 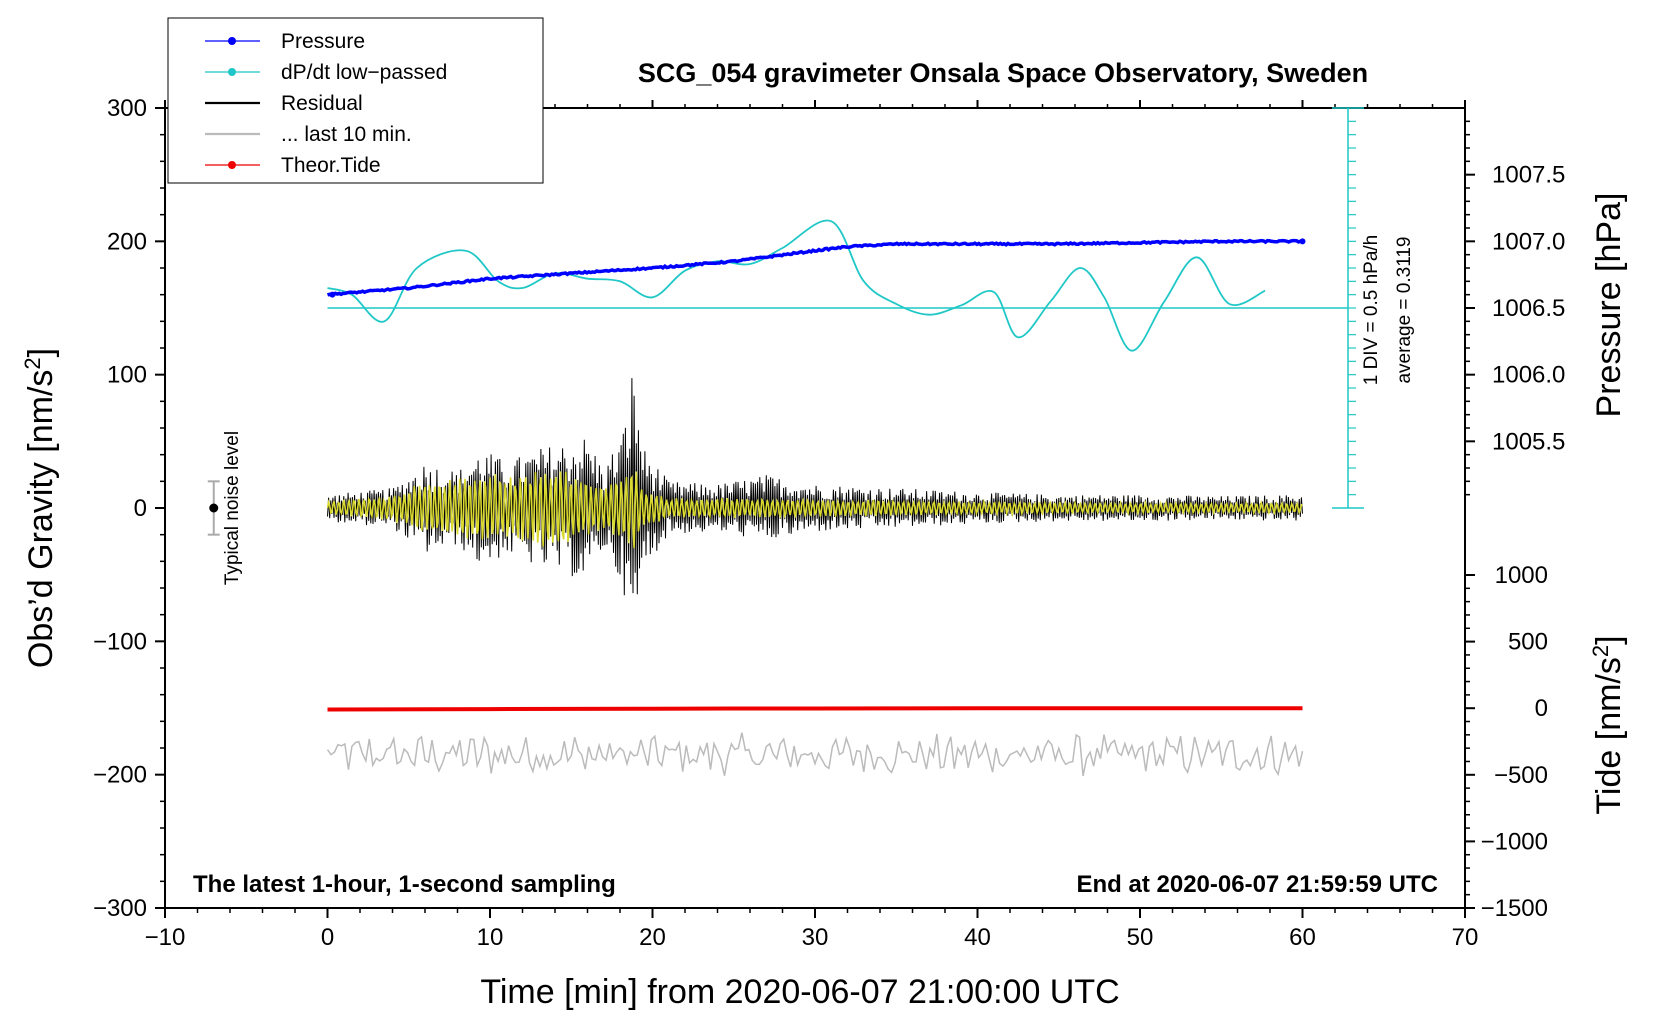 What do you see at coordinates (490, 937) in the screenshot?
I see `x-tick-label: 10` at bounding box center [490, 937].